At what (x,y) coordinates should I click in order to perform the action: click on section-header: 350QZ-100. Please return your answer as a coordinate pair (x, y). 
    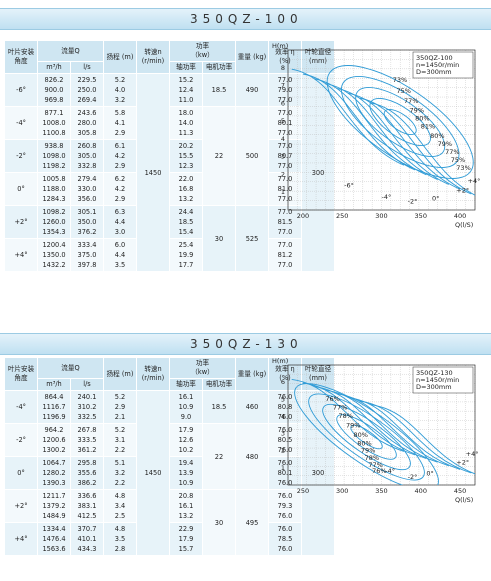
    Looking at the image, I should click on (245, 19).